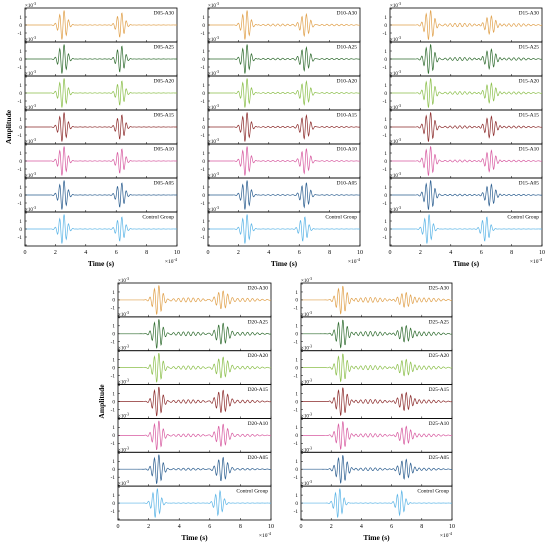 The width and height of the screenshot is (550, 547). I want to click on series-line-D10-A15, so click(284, 127).